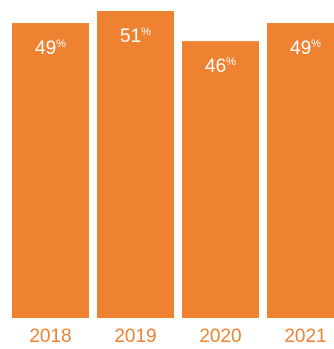  What do you see at coordinates (220, 336) in the screenshot?
I see `category-label-2020: 2020` at bounding box center [220, 336].